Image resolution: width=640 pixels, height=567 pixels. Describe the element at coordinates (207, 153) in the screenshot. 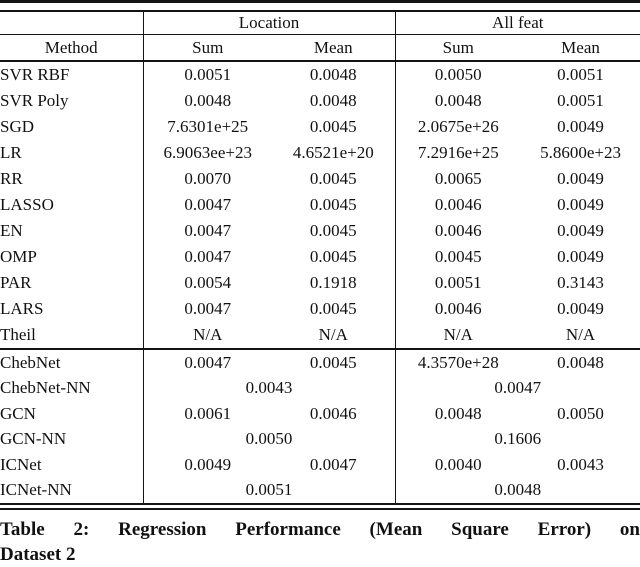

I see `value-cell: 6.9063ee+23` at that location.